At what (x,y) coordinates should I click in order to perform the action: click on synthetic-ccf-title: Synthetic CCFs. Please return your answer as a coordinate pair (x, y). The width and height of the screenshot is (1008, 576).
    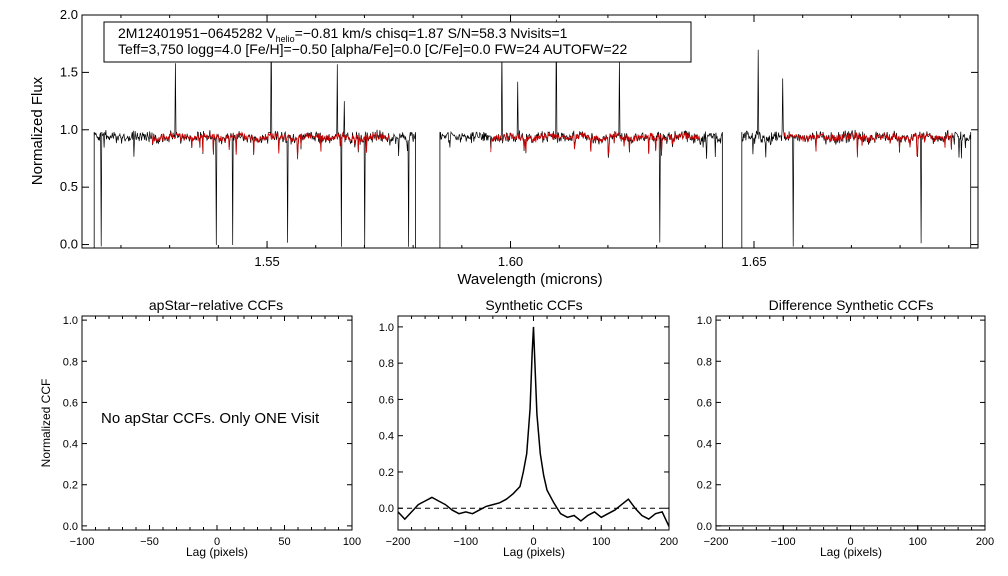
    Looking at the image, I should click on (533, 305).